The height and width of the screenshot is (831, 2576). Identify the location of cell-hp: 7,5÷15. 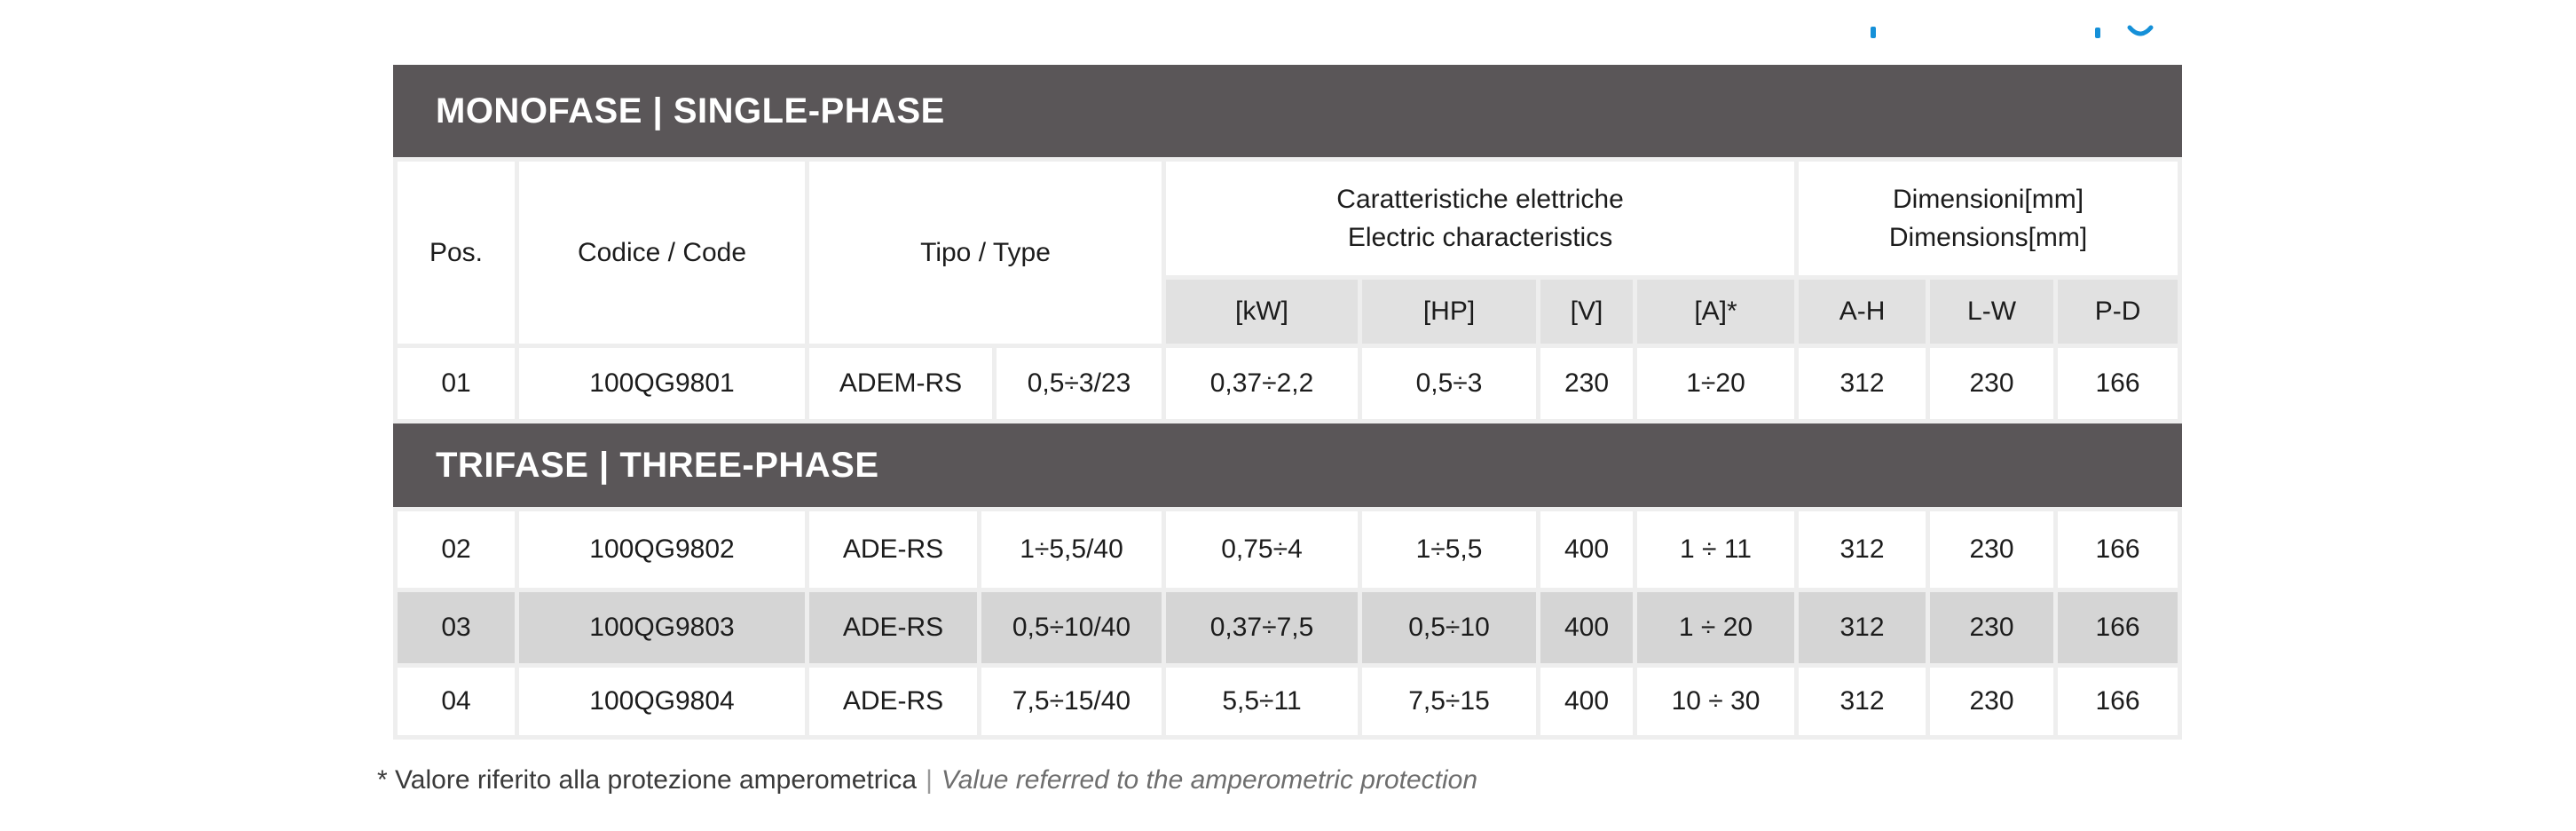
(1449, 701).